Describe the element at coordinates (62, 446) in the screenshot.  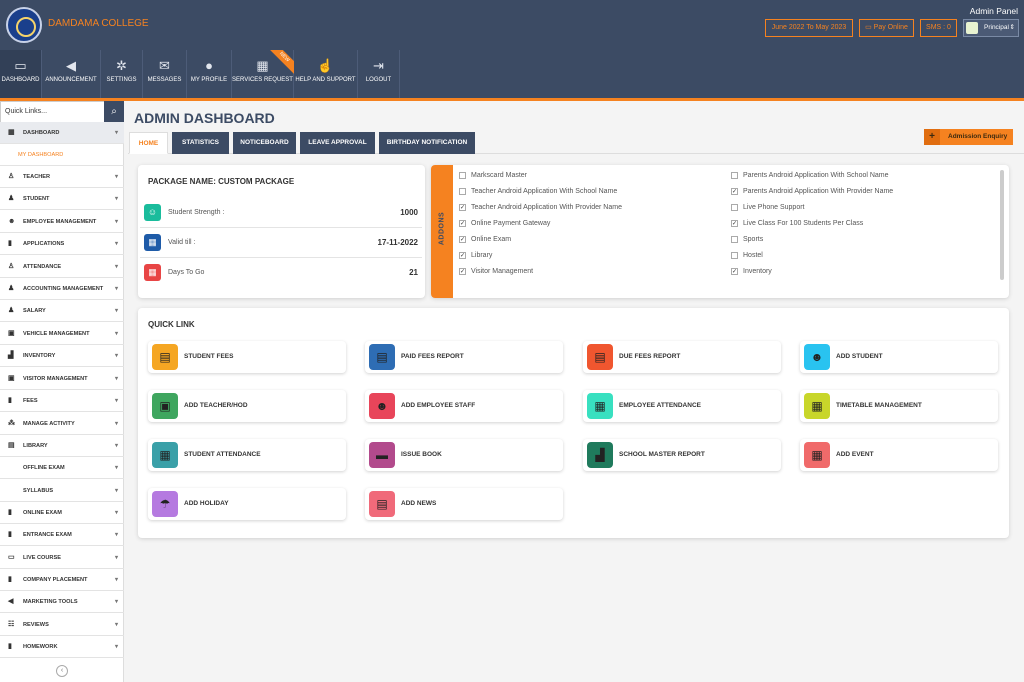
I see `sidebar-item-library: ▤ LIBRARY ▾` at that location.